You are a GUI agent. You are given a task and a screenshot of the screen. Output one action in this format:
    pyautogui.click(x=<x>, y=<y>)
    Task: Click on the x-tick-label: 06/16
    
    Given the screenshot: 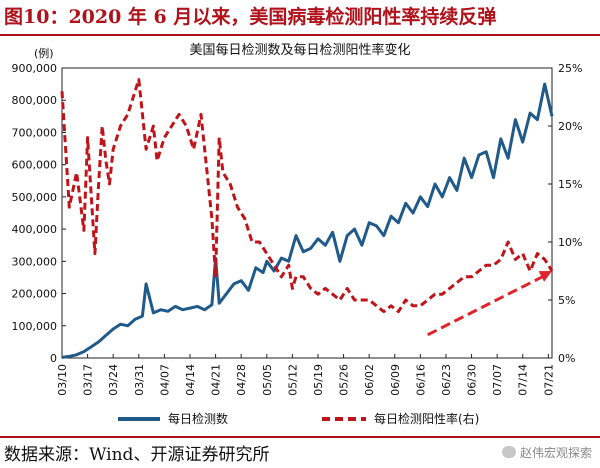 What is the action you would take?
    pyautogui.click(x=420, y=380)
    